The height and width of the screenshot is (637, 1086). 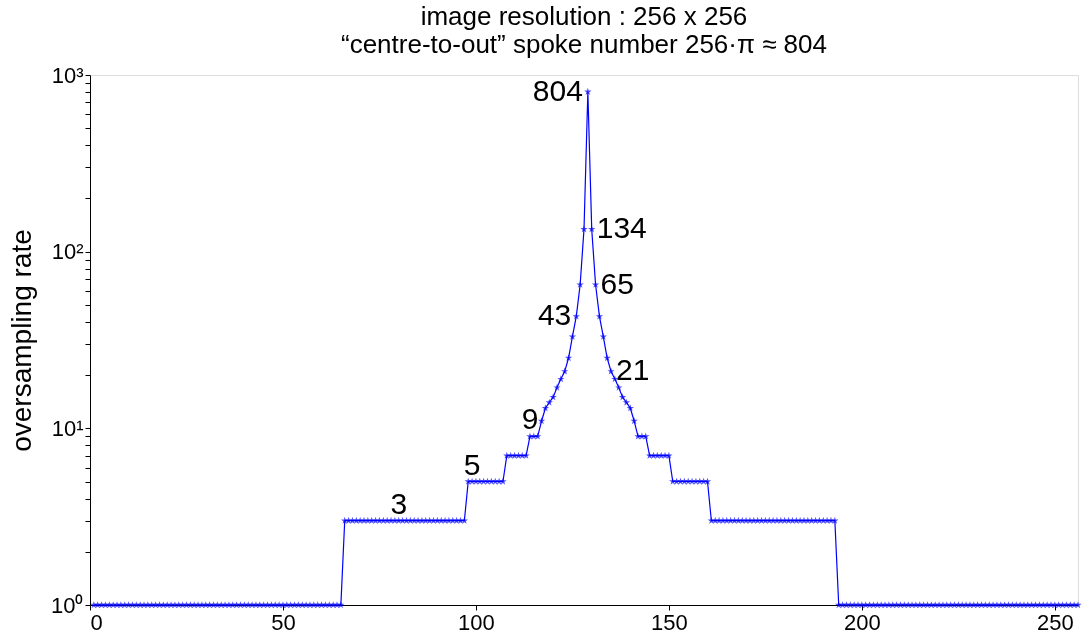 What do you see at coordinates (584, 44) in the screenshot?
I see `chart-subtitle: “centre-to-out” spoke number 256·π ≈ 804` at bounding box center [584, 44].